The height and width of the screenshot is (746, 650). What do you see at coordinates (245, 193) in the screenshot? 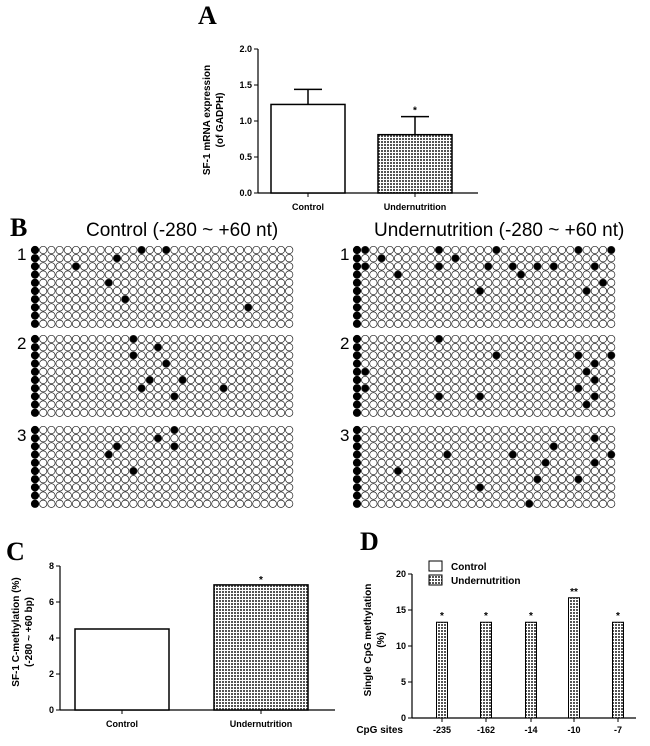
I see `chart-a-y-tick-label: 0.0` at bounding box center [245, 193].